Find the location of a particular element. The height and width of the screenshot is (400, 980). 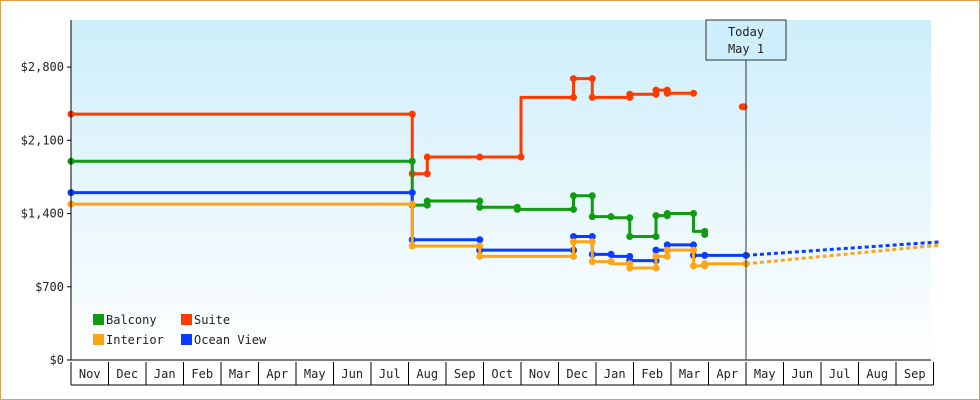

forecast-line-ocean-view is located at coordinates (843, 248).